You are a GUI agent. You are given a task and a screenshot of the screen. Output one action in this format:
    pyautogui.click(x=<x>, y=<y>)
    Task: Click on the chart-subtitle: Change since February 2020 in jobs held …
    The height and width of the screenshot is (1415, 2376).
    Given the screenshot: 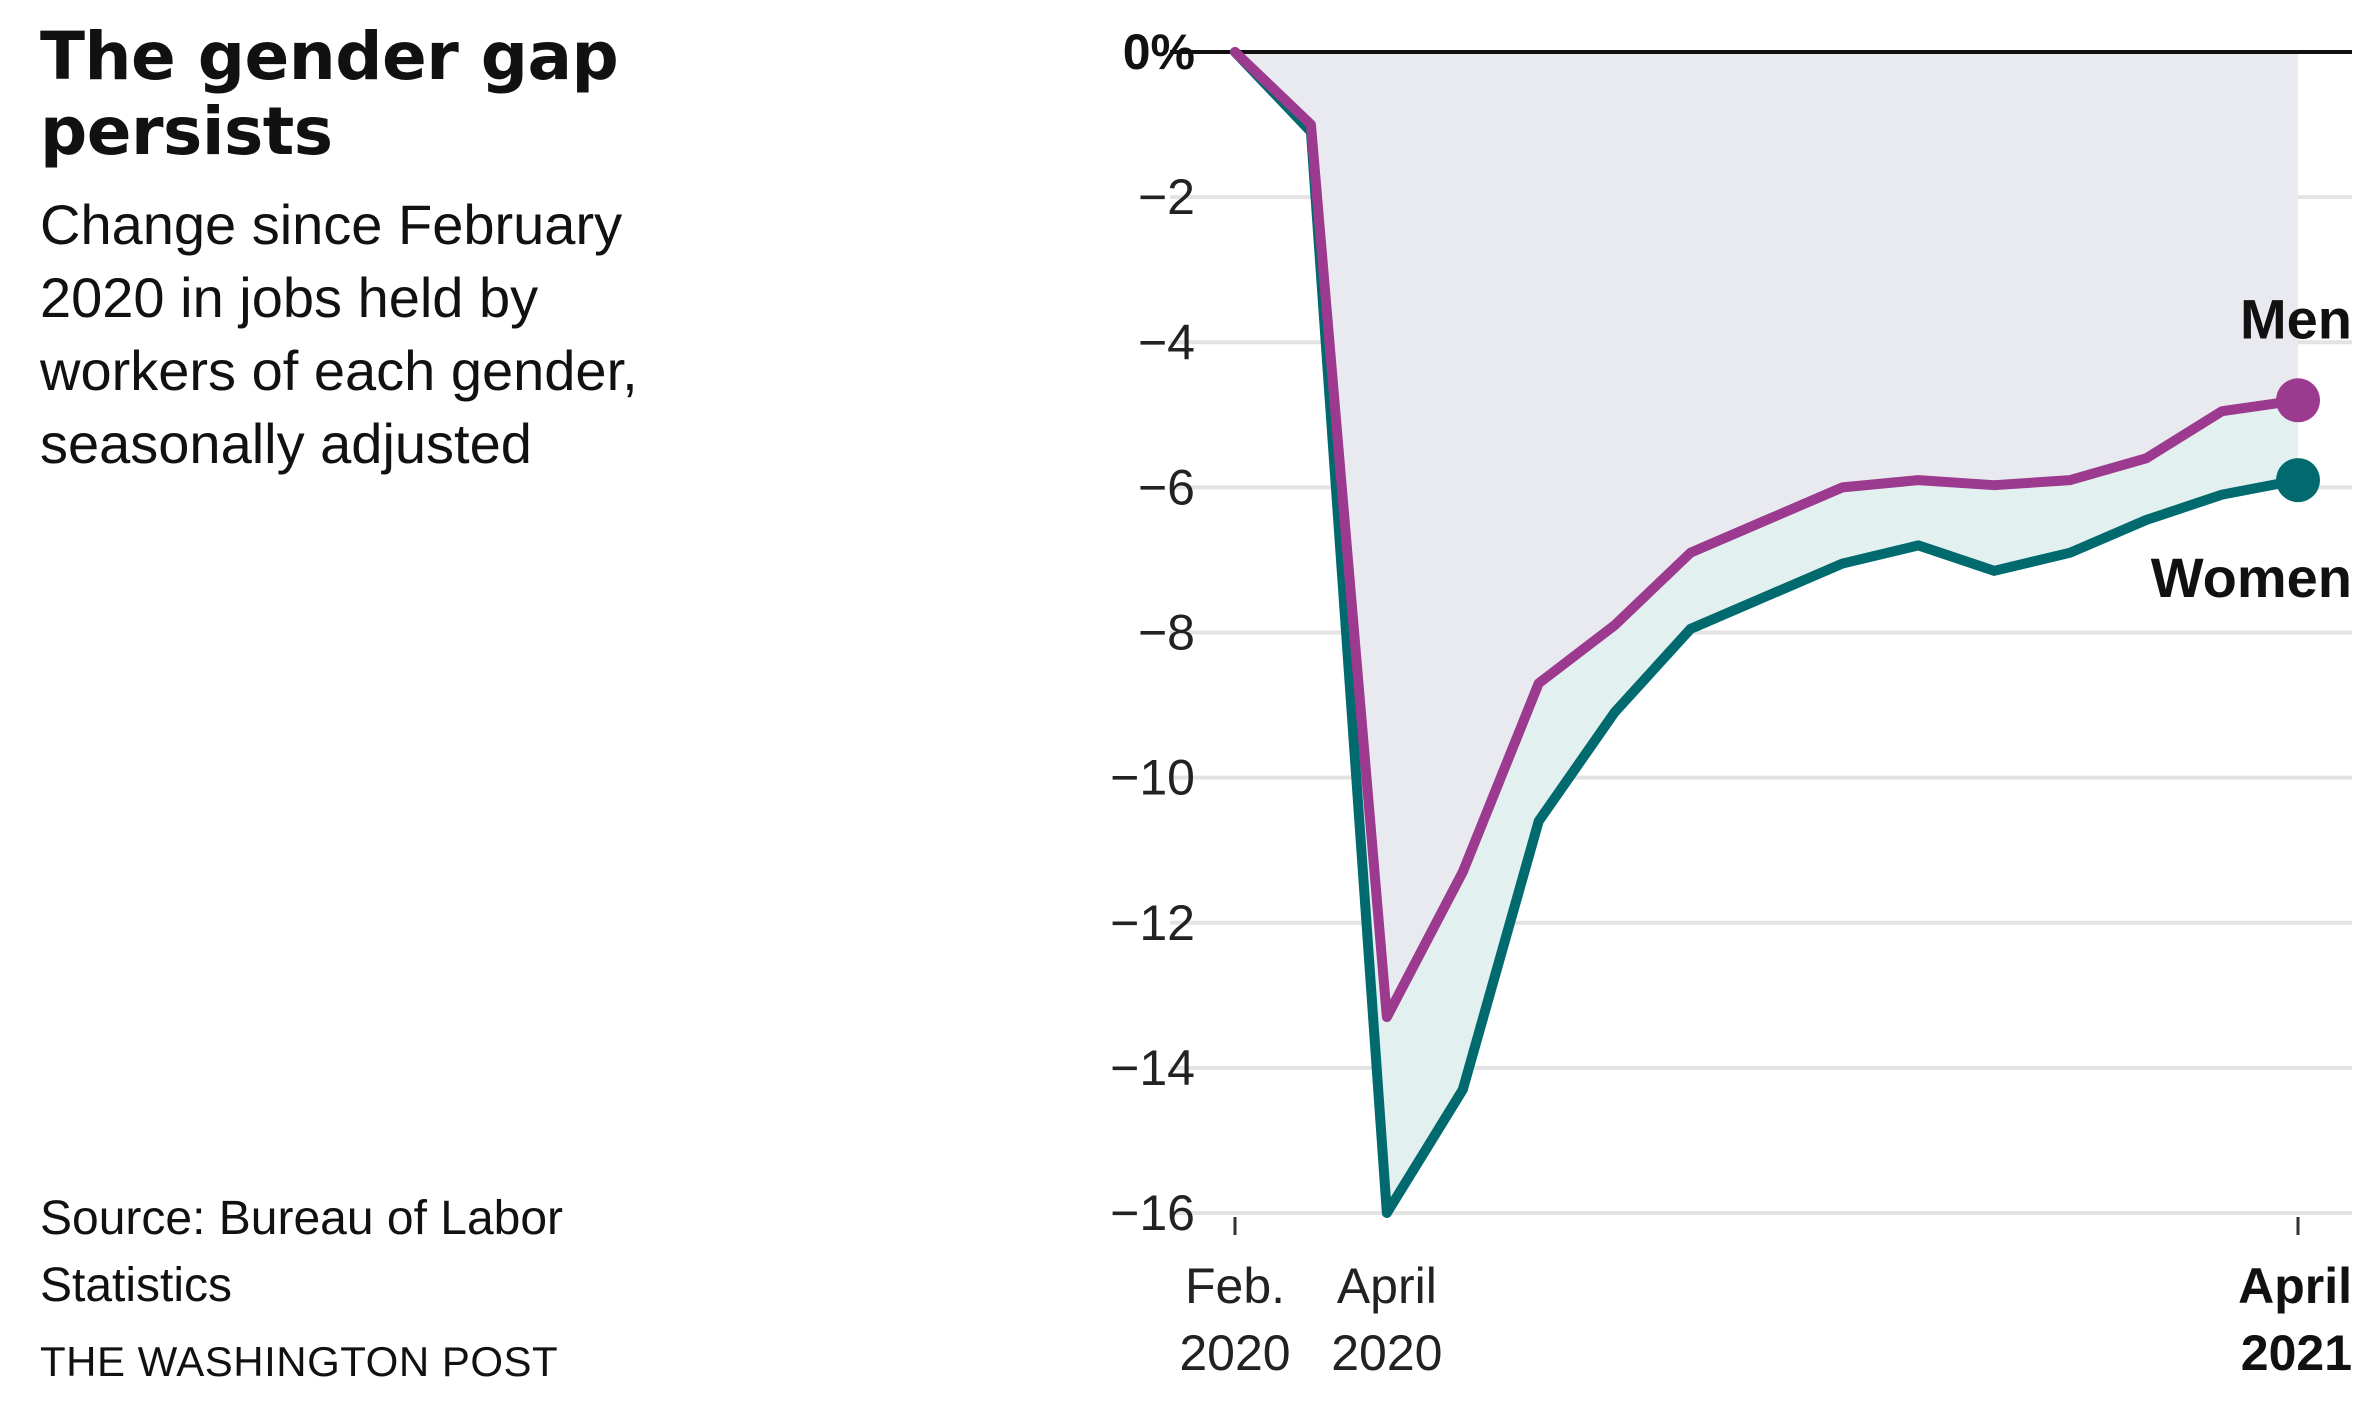 What is the action you would take?
    pyautogui.click(x=339, y=334)
    